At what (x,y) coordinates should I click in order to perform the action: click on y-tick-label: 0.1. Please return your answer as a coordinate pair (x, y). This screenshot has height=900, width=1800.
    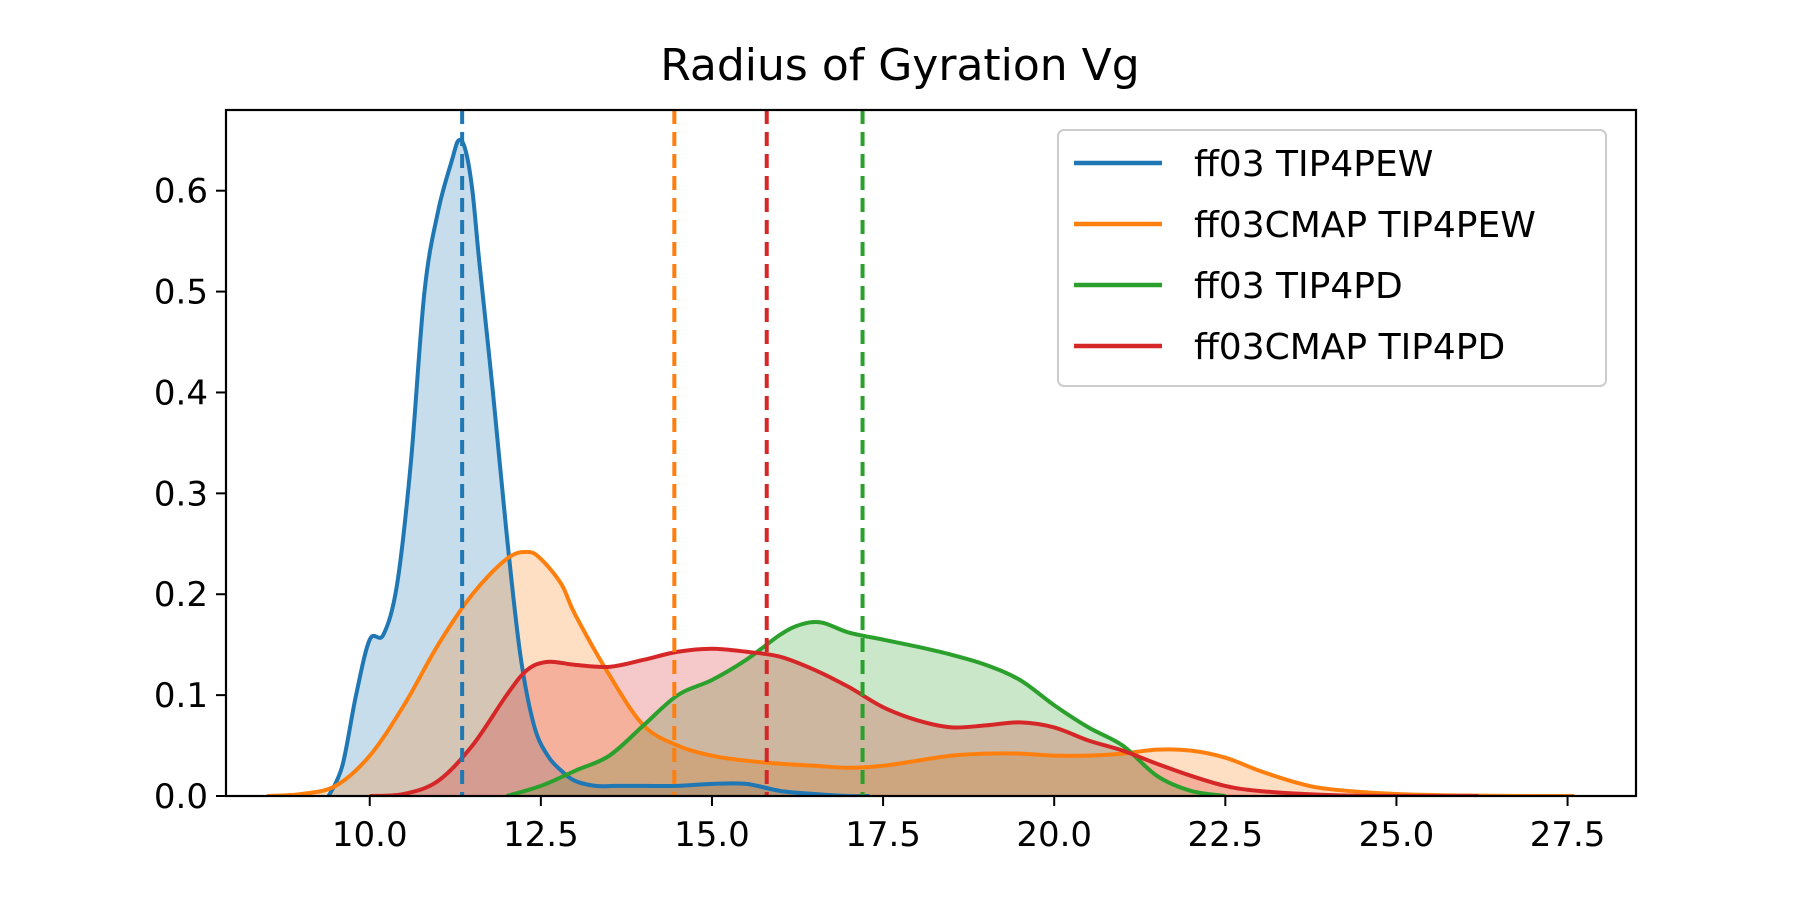
    Looking at the image, I should click on (181, 696).